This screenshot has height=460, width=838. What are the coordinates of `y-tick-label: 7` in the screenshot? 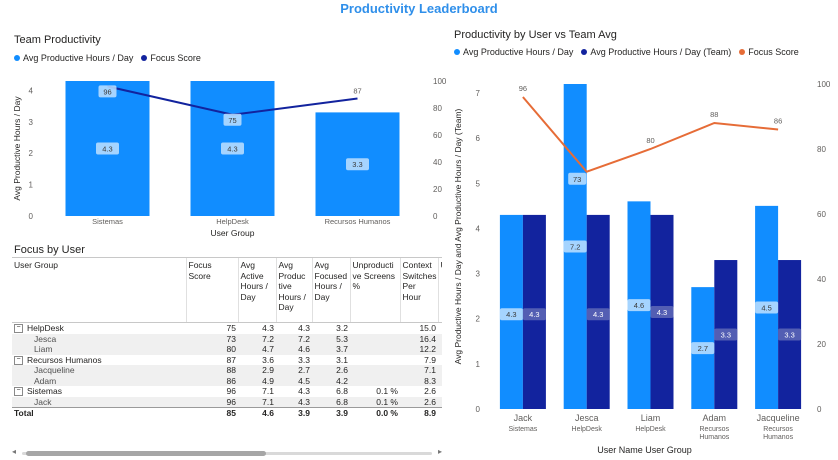 It's located at (478, 93).